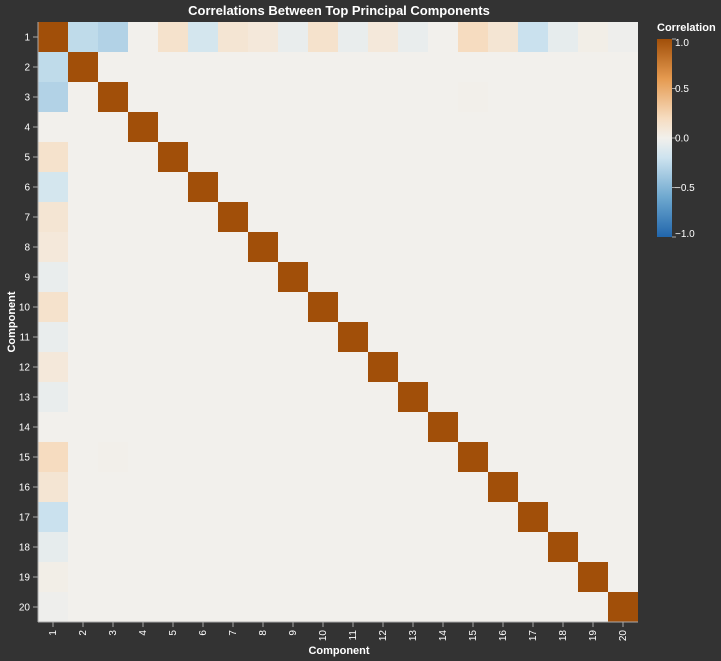 The height and width of the screenshot is (661, 721). What do you see at coordinates (413, 636) in the screenshot?
I see `x-tick-label-13: 13` at bounding box center [413, 636].